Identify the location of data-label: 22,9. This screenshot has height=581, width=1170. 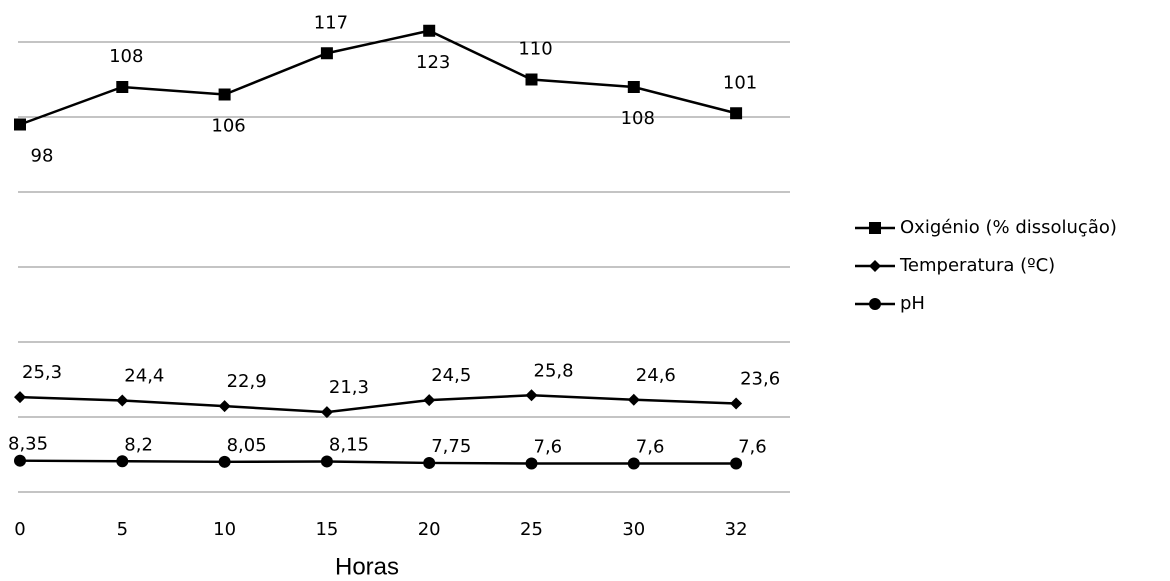
(247, 381).